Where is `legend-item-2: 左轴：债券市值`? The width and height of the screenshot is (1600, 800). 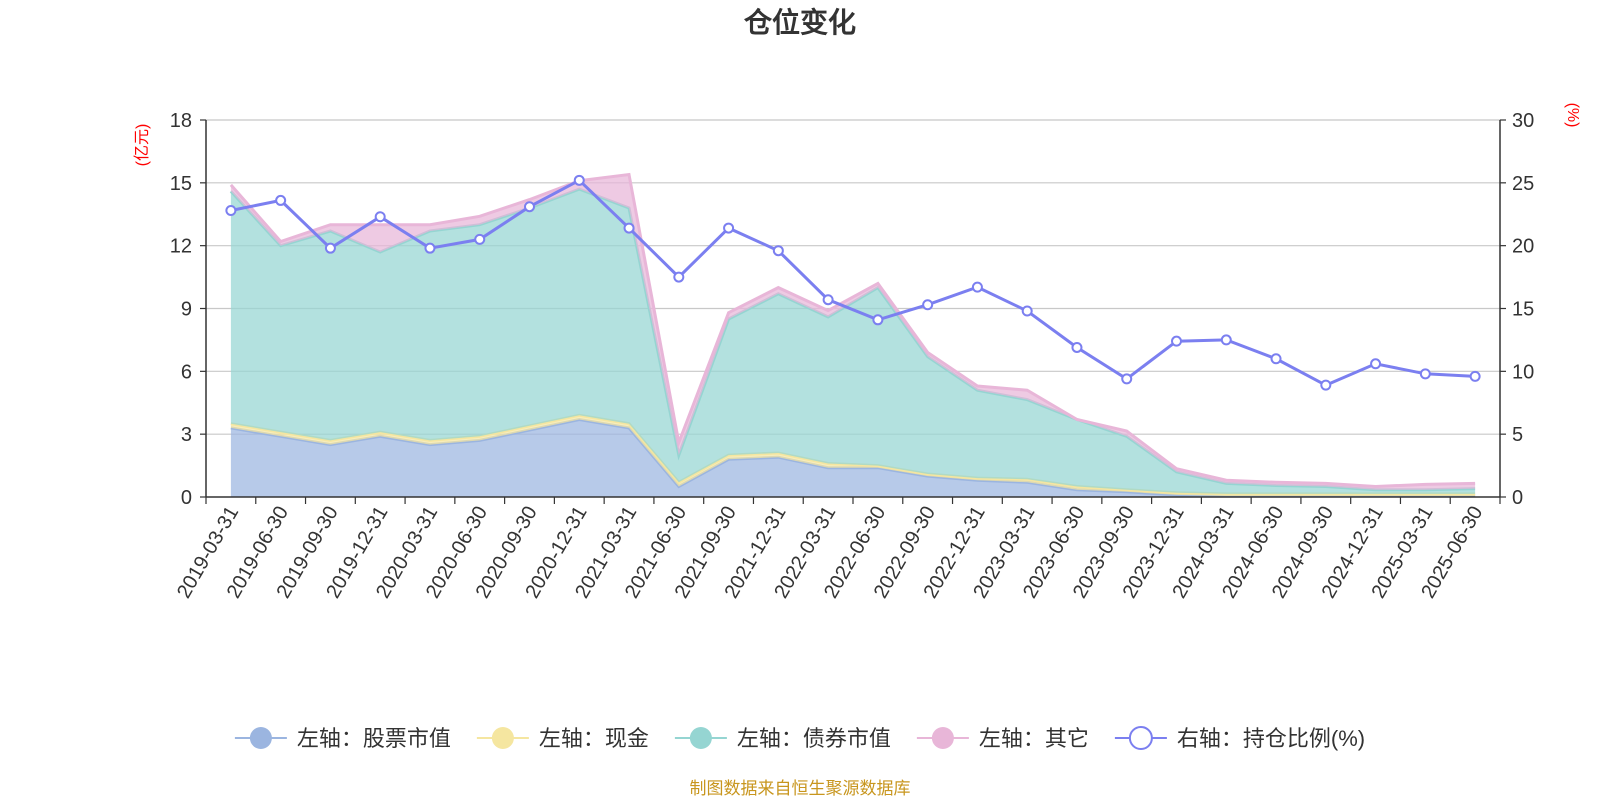
legend-item-2: 左轴：债券市值 is located at coordinates (782, 738).